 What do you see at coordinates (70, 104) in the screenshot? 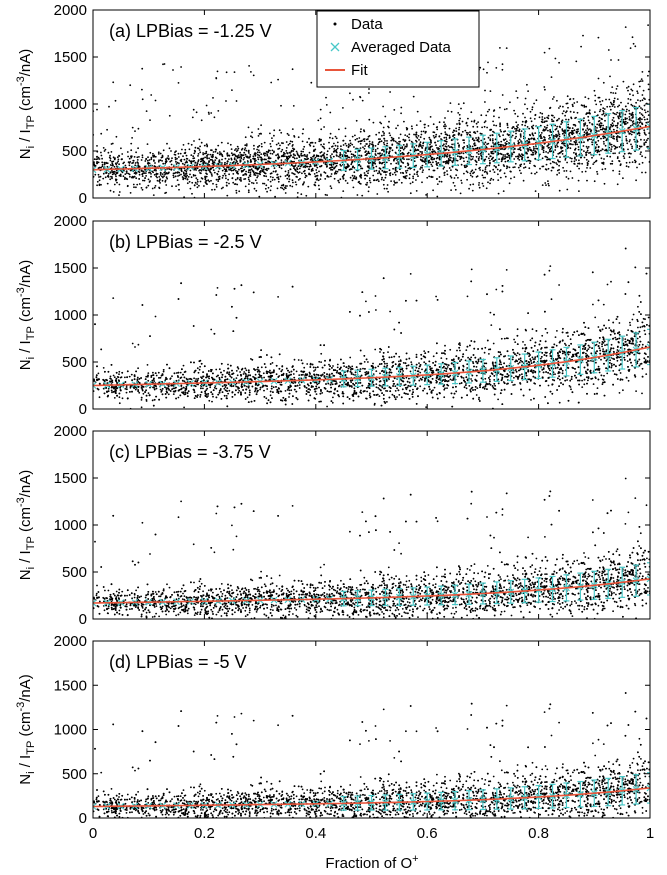
I see `y-tick-label: 1000` at bounding box center [70, 104].